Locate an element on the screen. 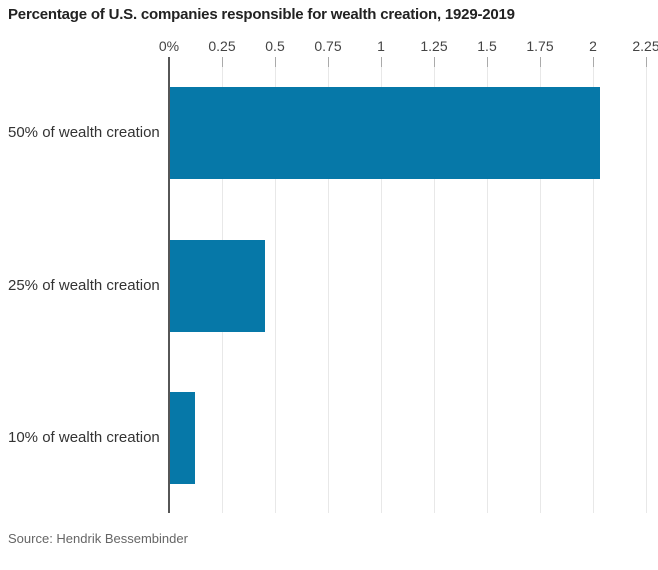  category-label: 25% of wealth creation is located at coordinates (84, 285).